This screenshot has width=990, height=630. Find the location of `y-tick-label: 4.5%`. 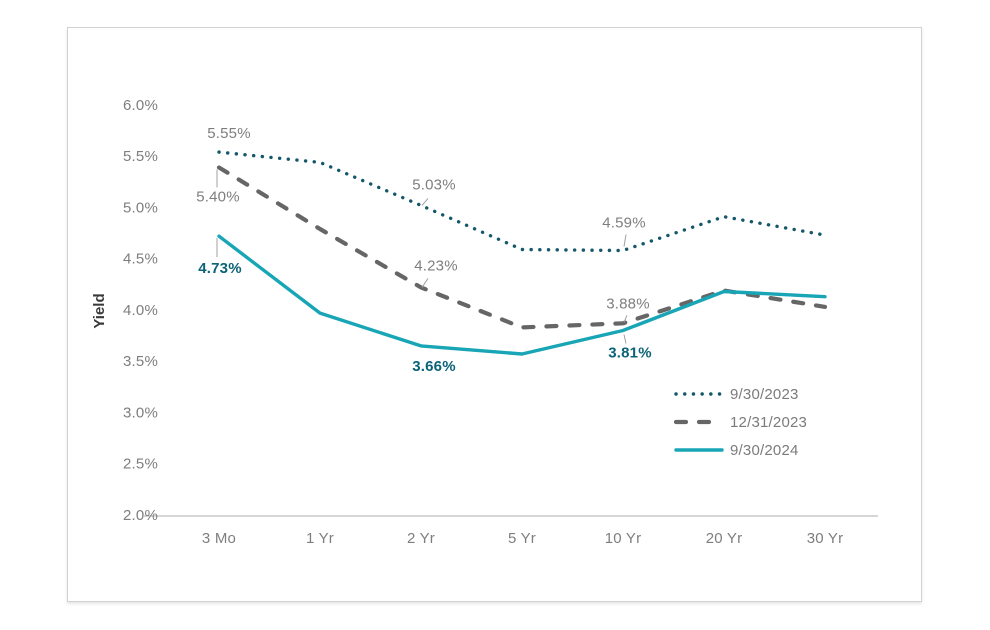

y-tick-label: 4.5% is located at coordinates (140, 259).